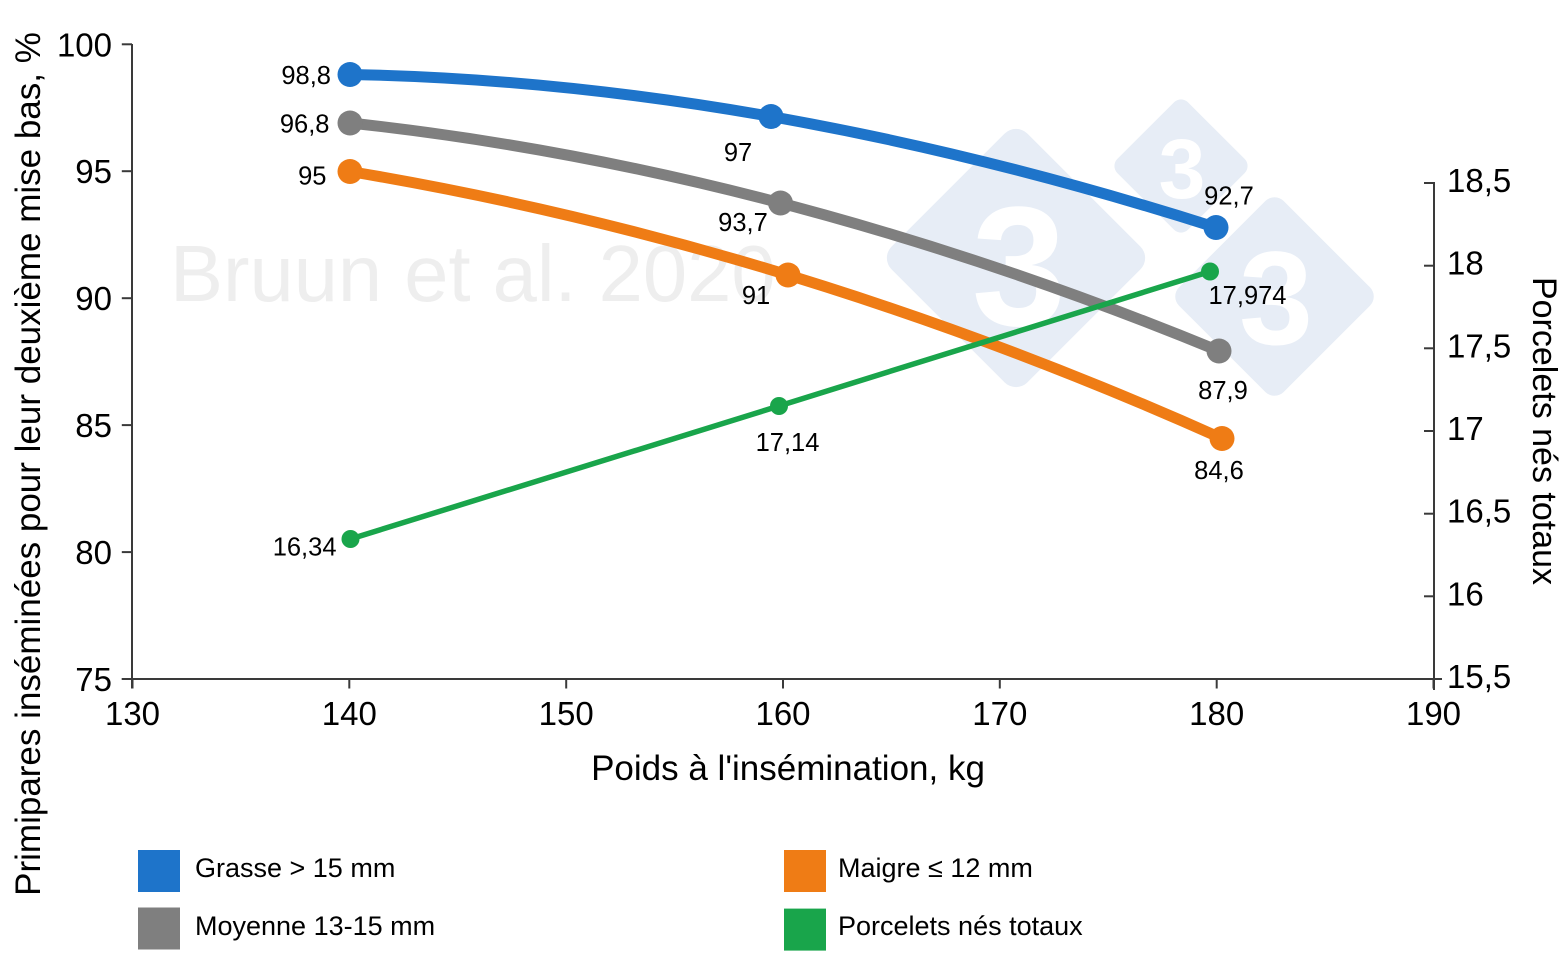  I want to click on svg-text: 17,14, so click(788, 443).